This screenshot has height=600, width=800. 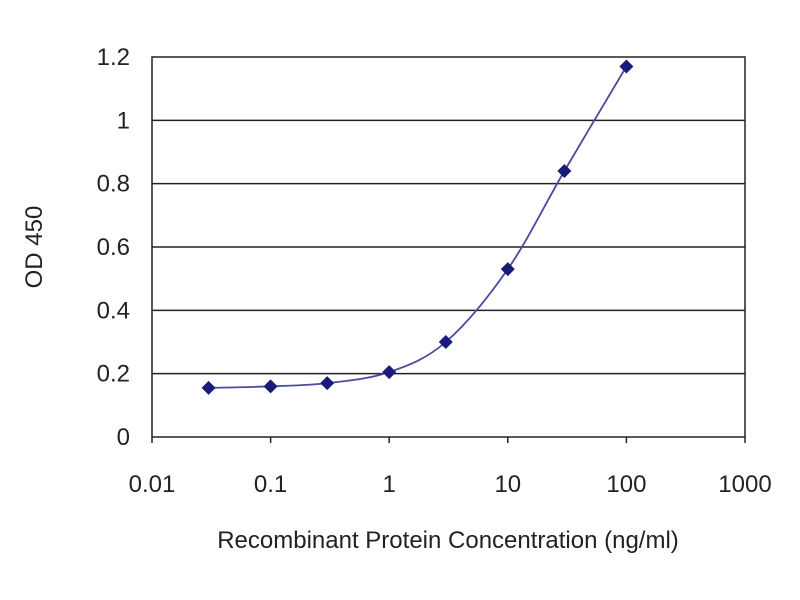 I want to click on y-tick-label: 0.6, so click(x=113, y=247).